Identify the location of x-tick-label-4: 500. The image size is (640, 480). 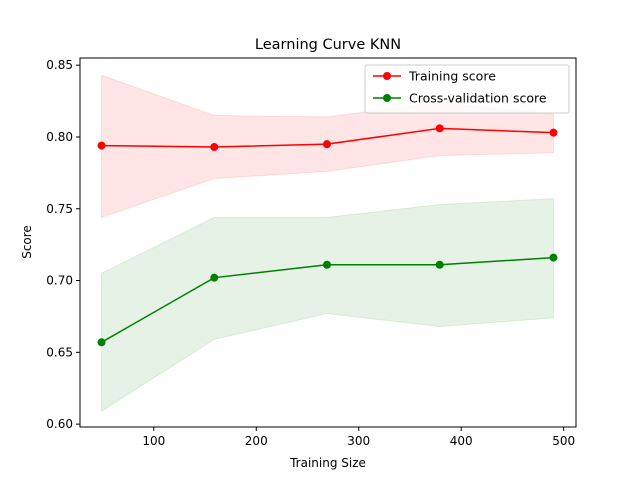
(563, 441).